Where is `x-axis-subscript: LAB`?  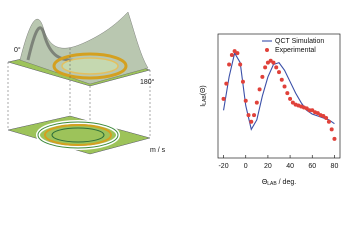
x-axis-subscript: LAB is located at coordinates (272, 184).